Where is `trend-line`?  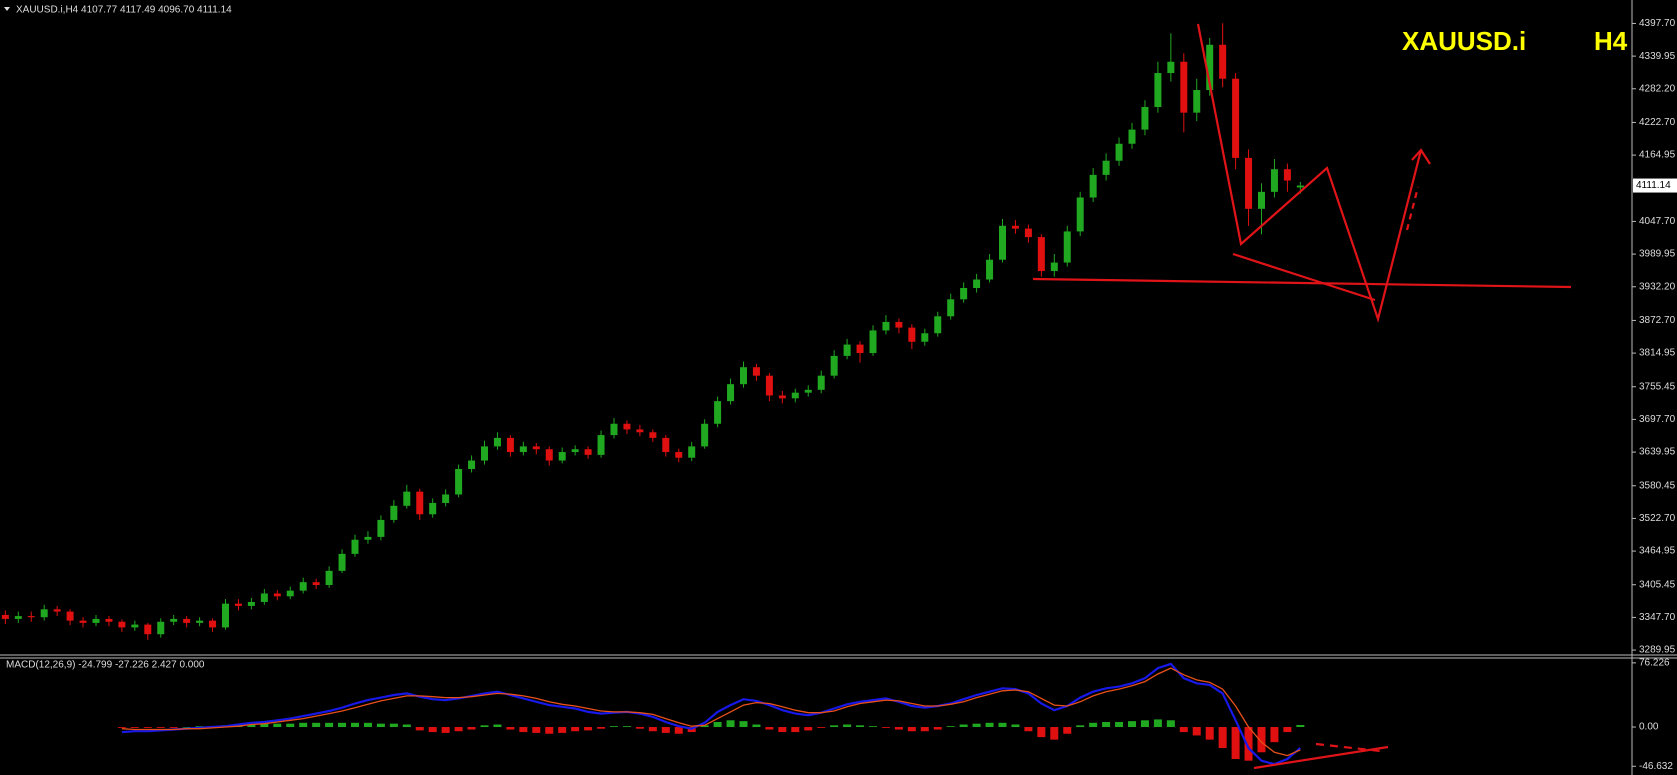
trend-line is located at coordinates (1304, 277).